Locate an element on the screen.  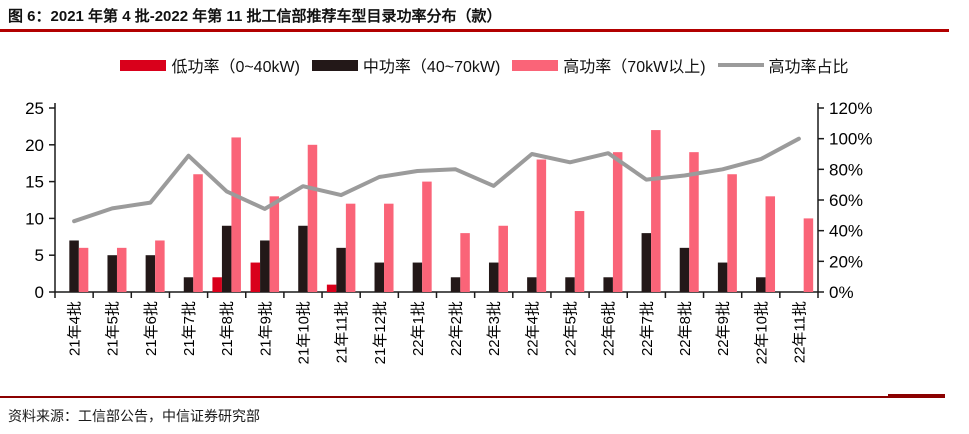
legend-swatch-mid is located at coordinates (334, 65).